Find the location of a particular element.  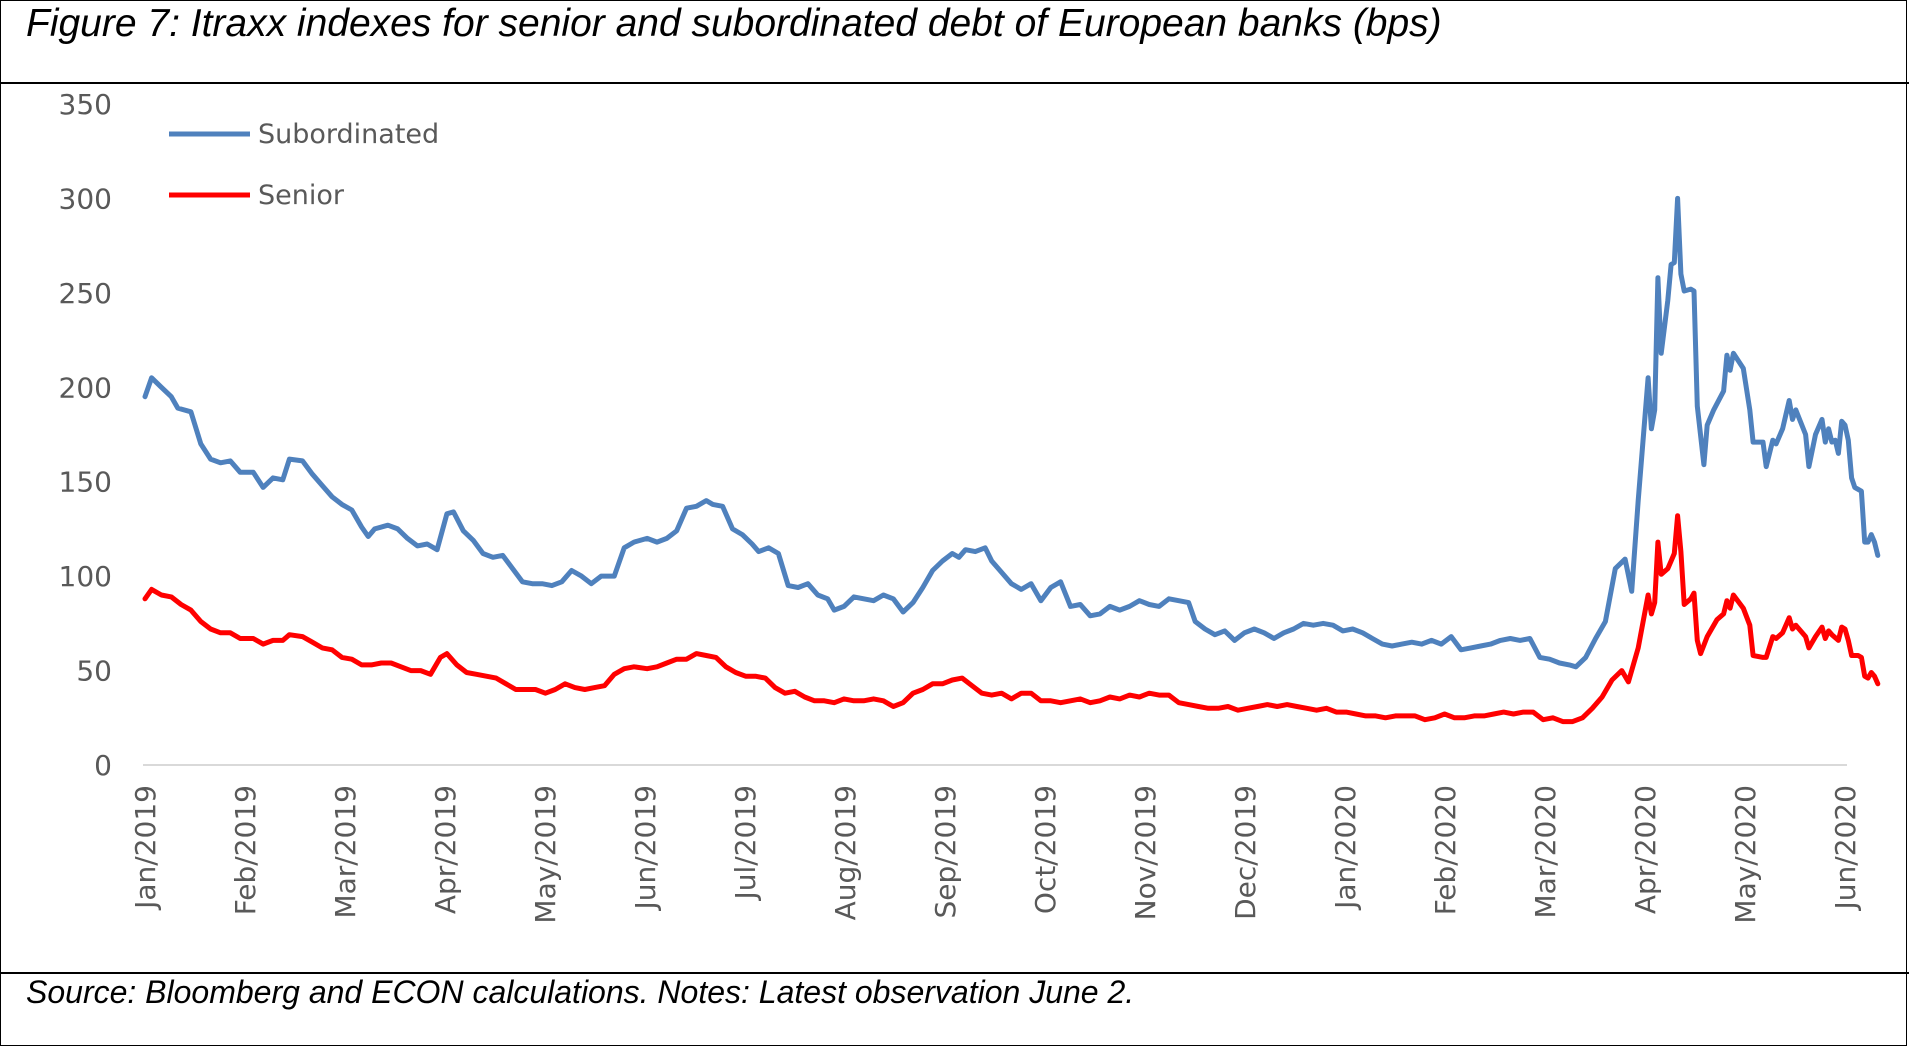

x-tick-label: Dec/2019 is located at coordinates (1245, 852).